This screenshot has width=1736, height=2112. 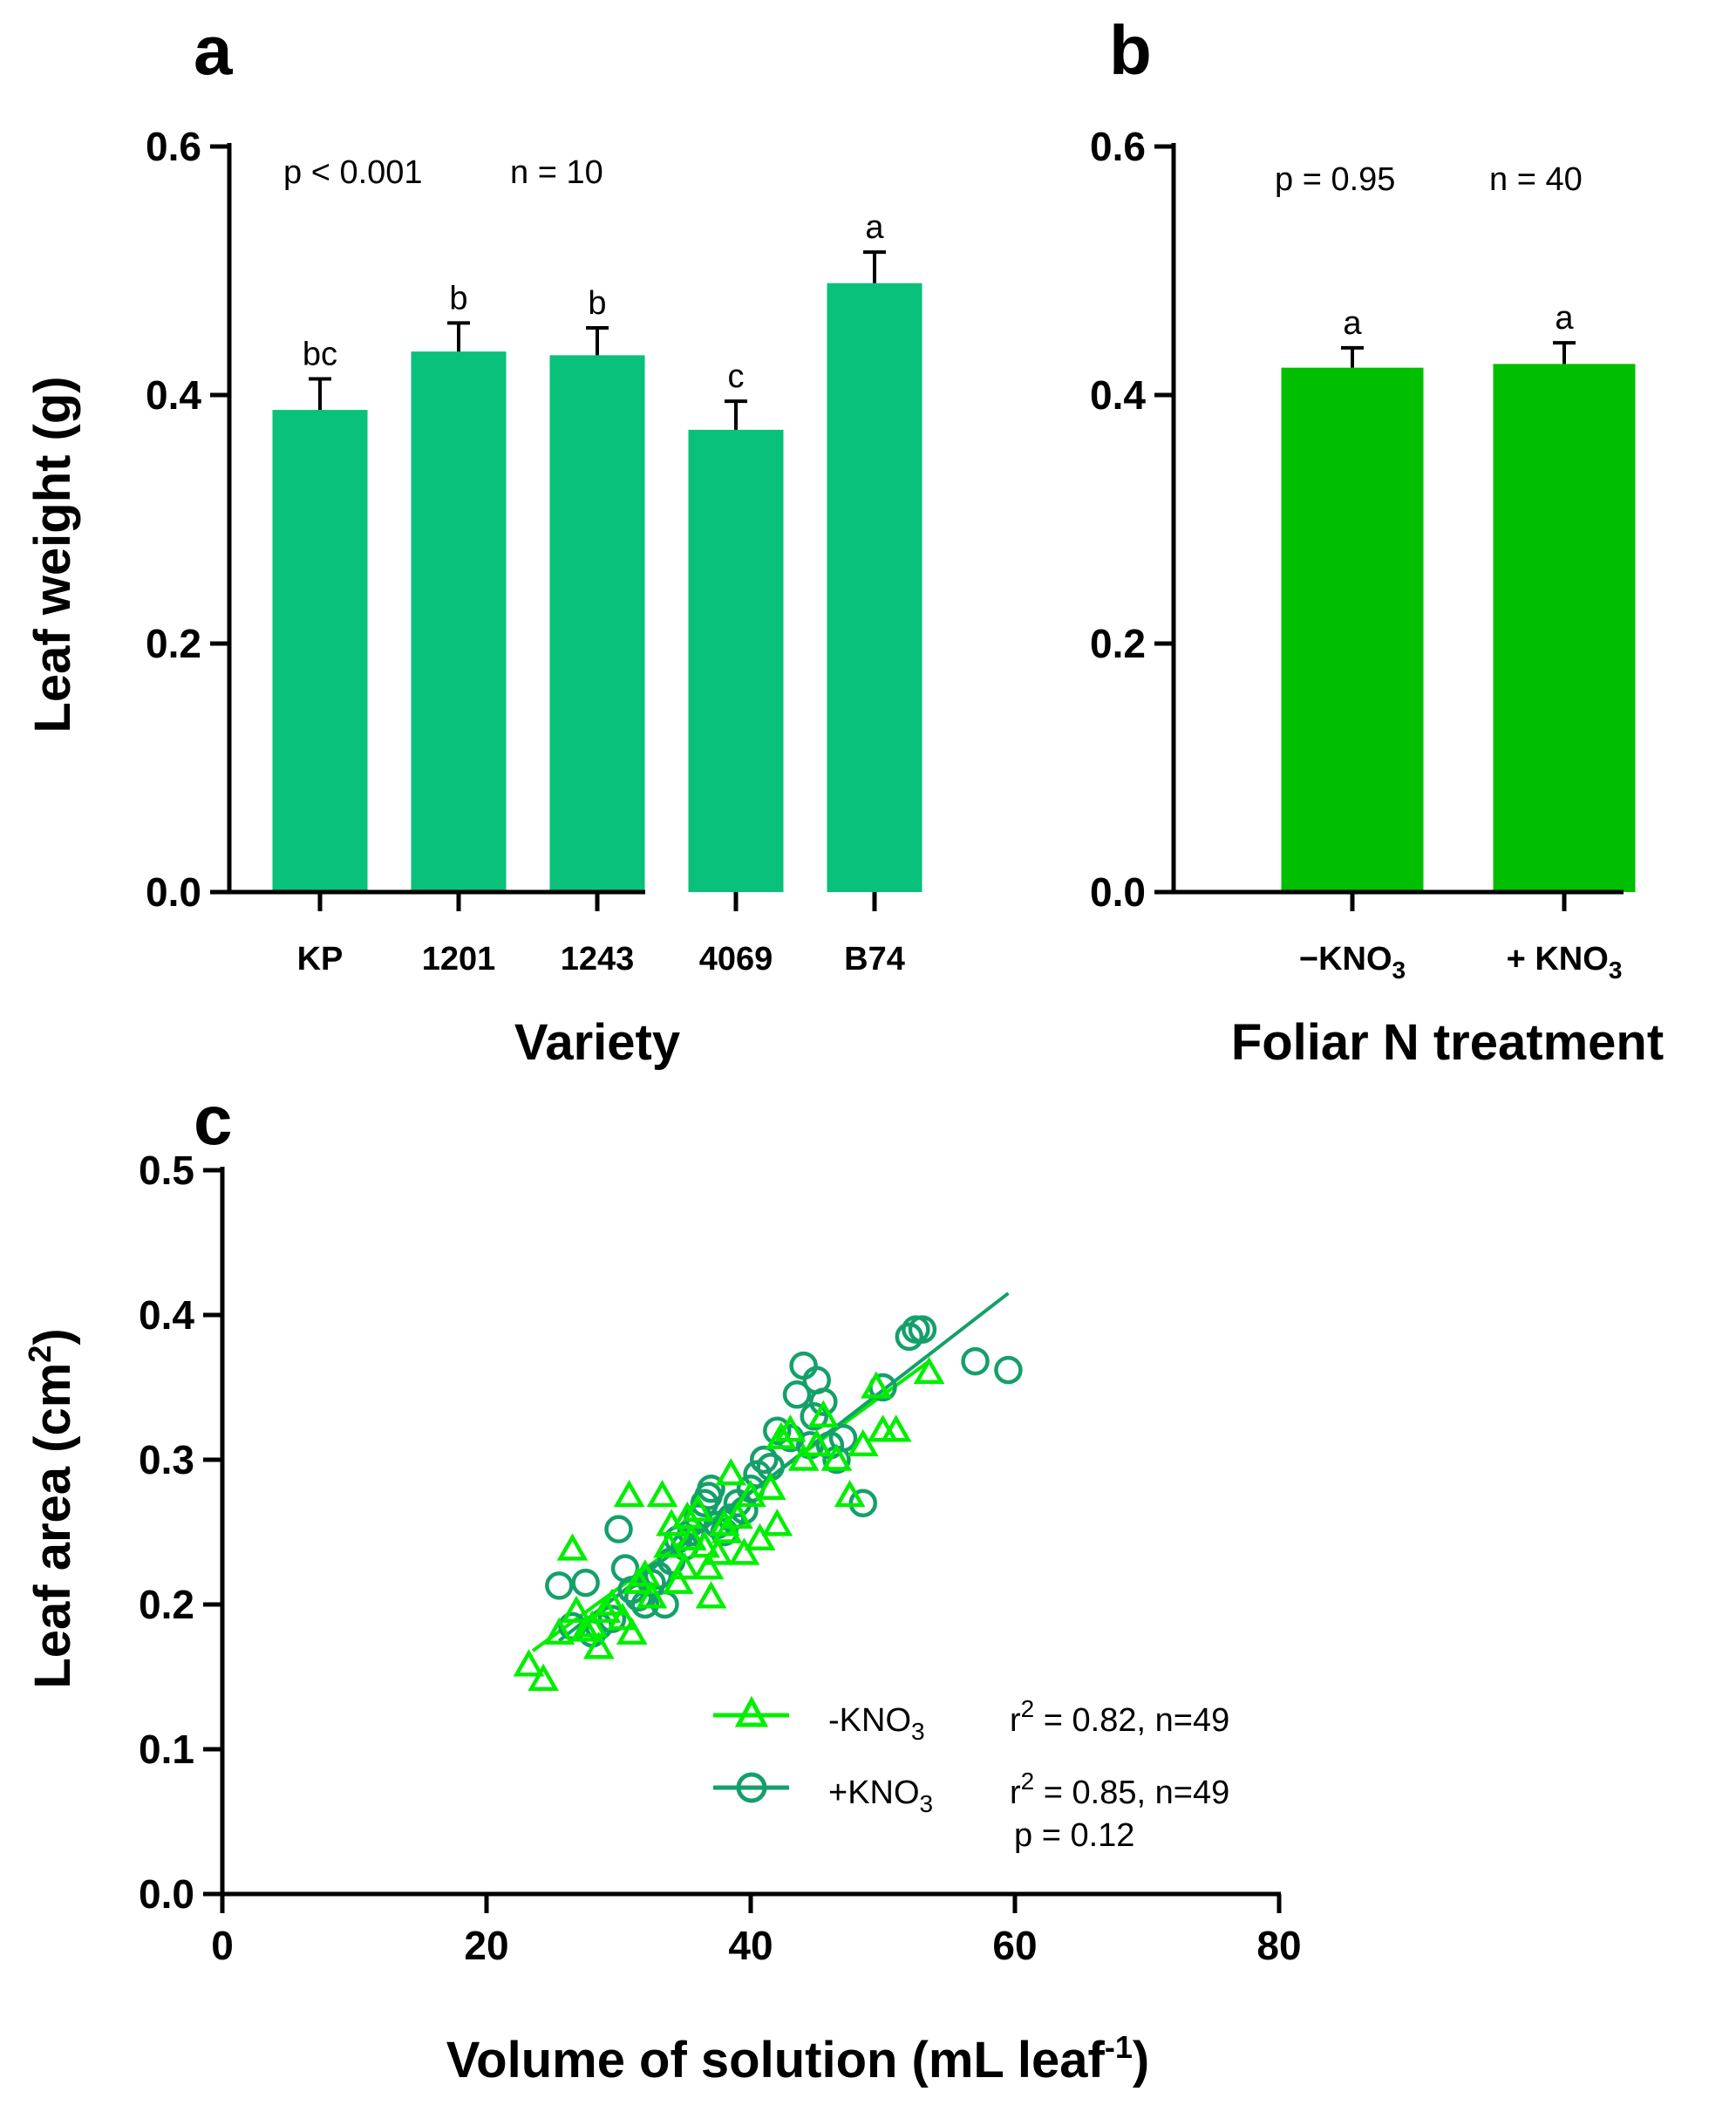 What do you see at coordinates (1352, 962) in the screenshot?
I see `panel-b-category-label: −KNO3` at bounding box center [1352, 962].